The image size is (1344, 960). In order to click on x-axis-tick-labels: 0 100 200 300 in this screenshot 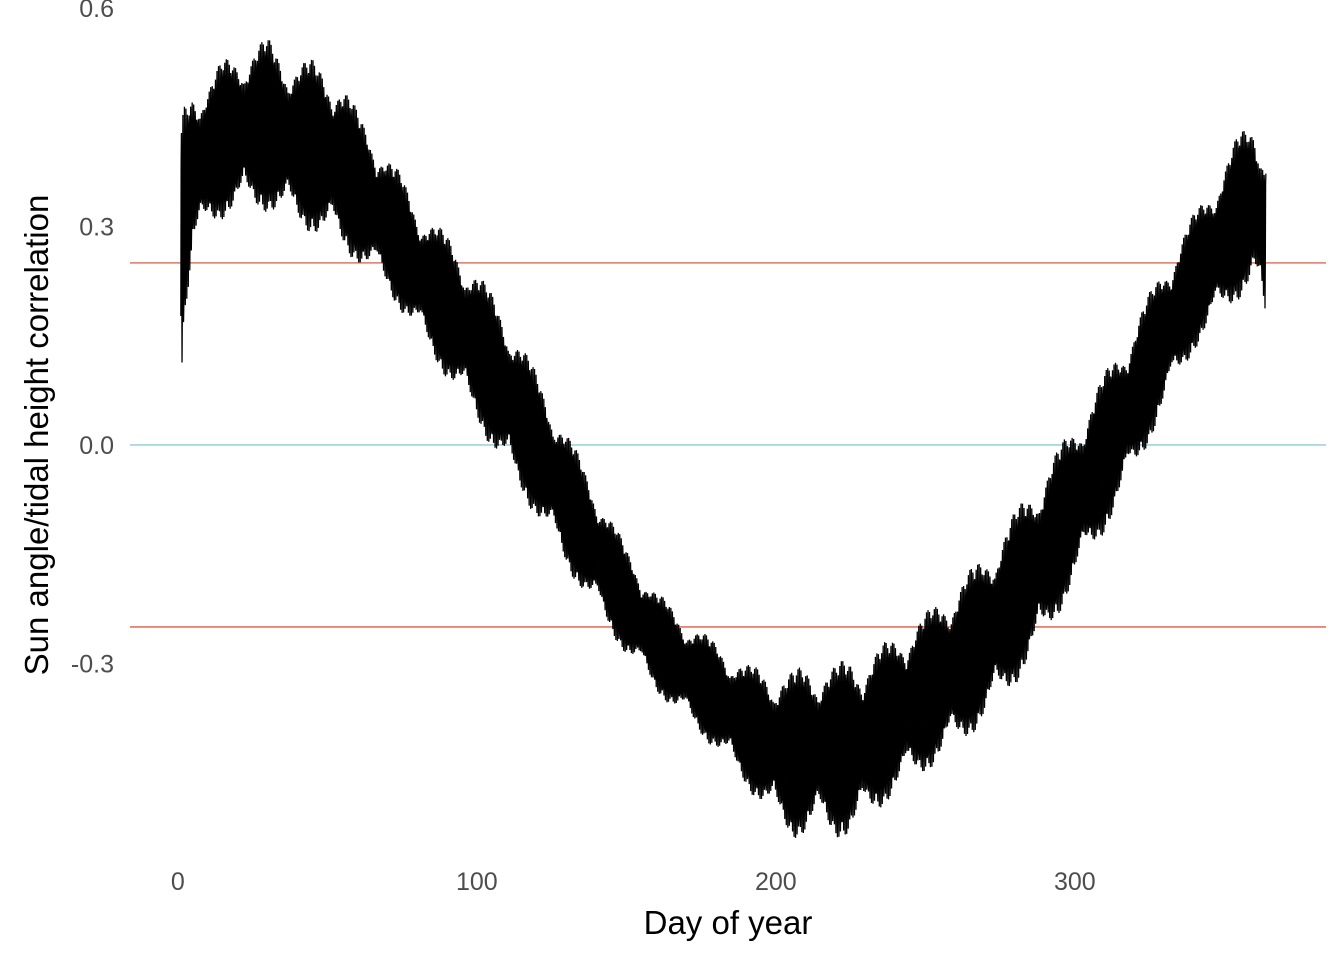, I will do `click(633, 882)`.